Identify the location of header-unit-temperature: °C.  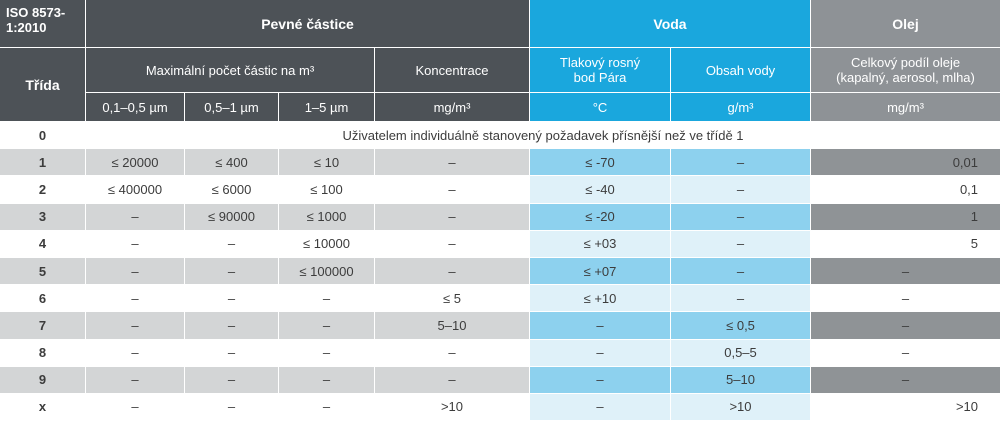
(600, 107).